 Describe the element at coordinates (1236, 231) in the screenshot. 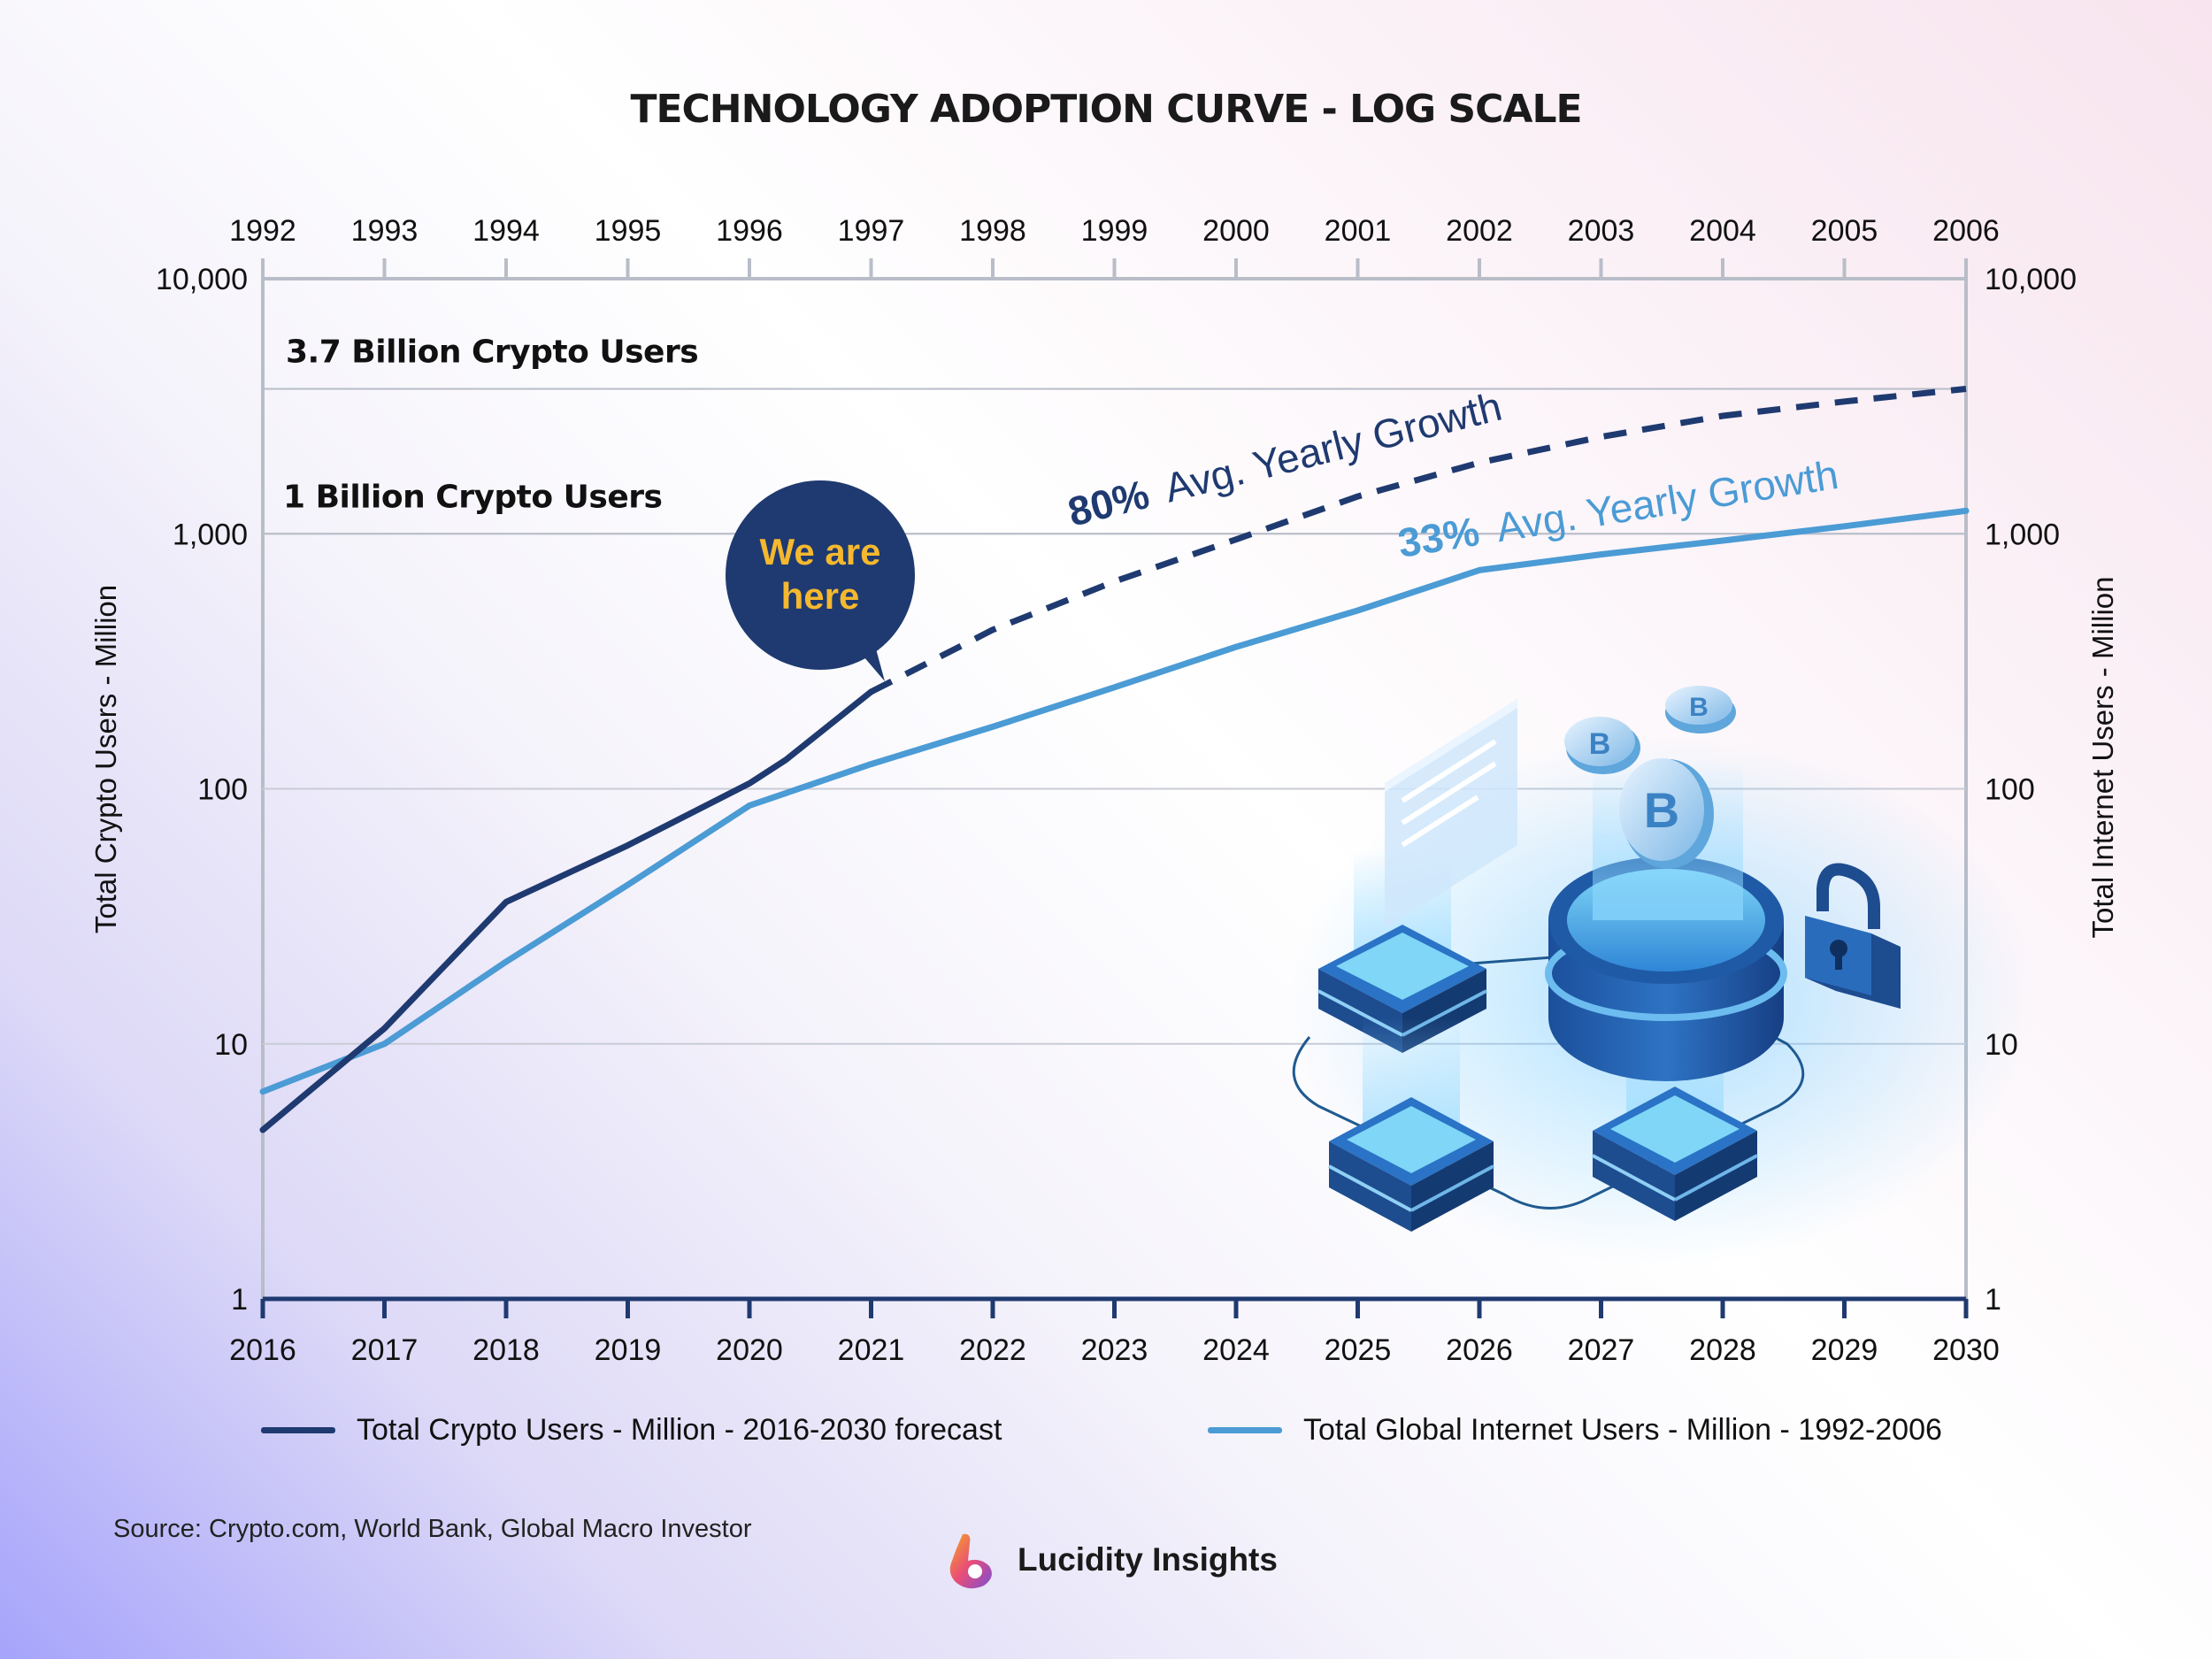

I see `x-top-tick-label: 2000` at that location.